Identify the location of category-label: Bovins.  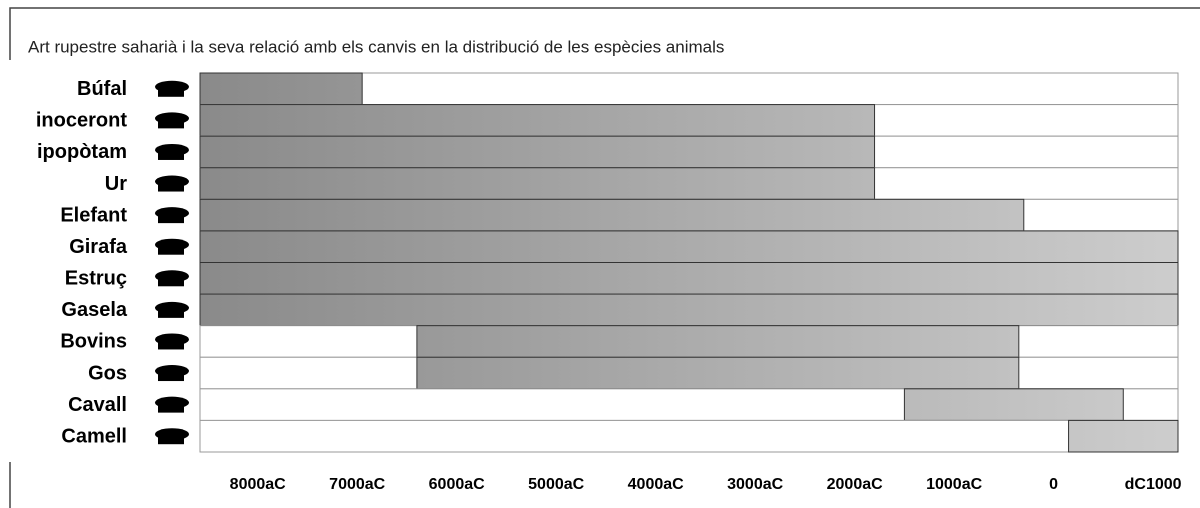
(93, 342).